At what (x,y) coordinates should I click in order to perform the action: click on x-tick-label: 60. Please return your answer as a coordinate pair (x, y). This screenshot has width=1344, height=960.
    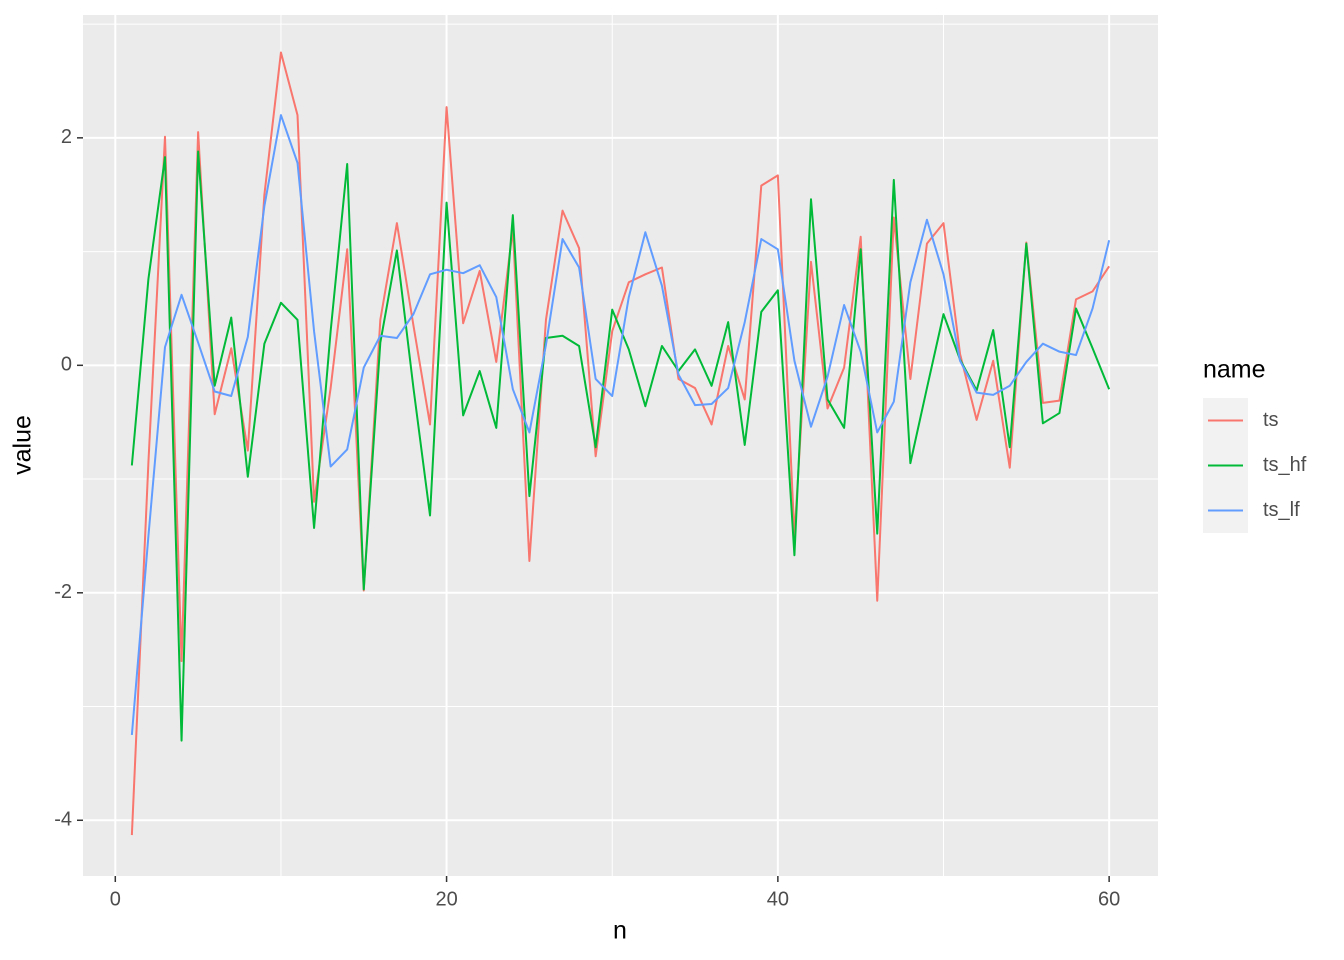
    Looking at the image, I should click on (1109, 899).